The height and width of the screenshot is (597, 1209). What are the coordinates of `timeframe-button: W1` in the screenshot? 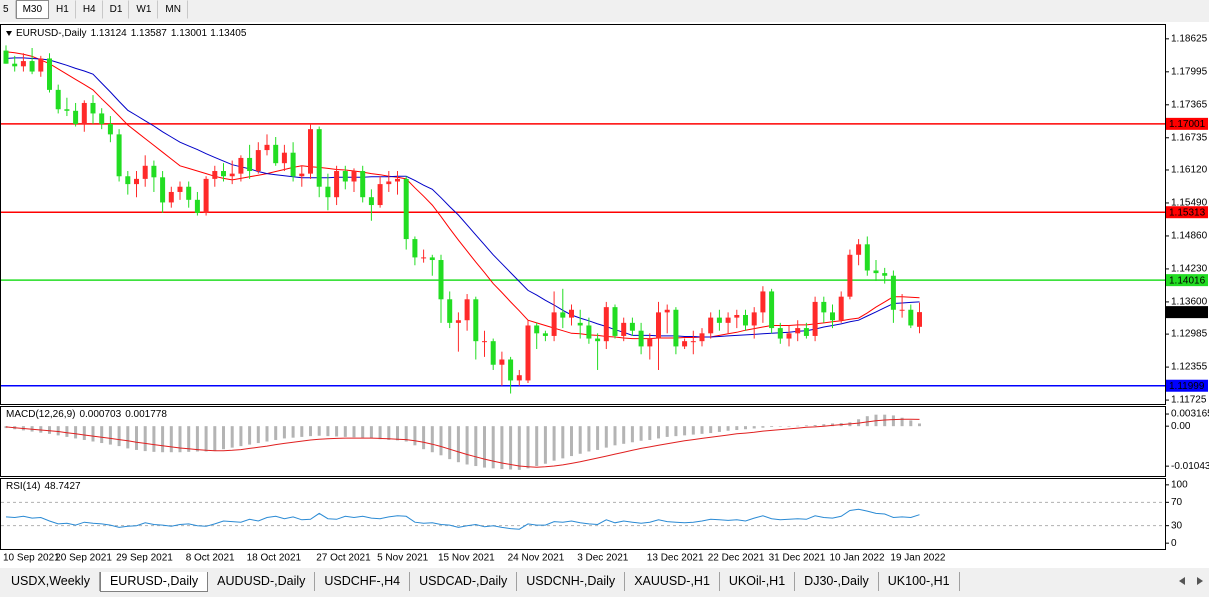 It's located at (144, 9).